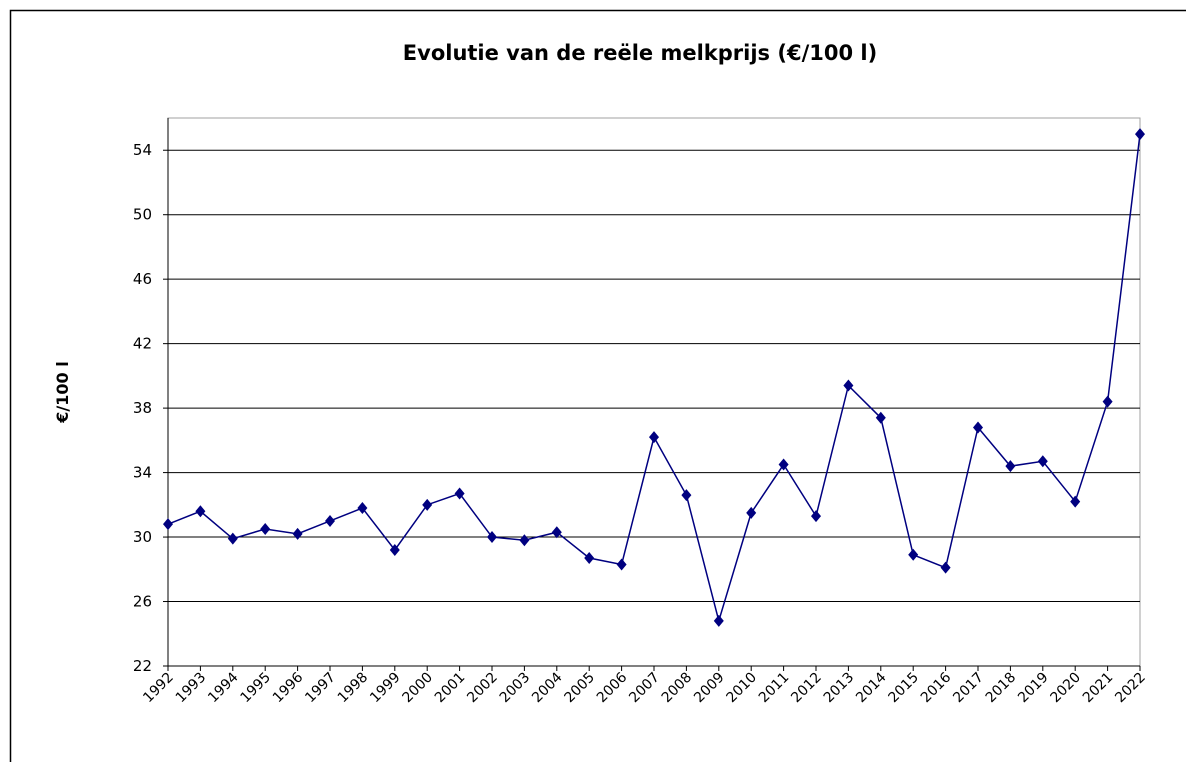 Image resolution: width=1186 pixels, height=766 pixels. What do you see at coordinates (353, 688) in the screenshot?
I see `x-tick-label: 1998` at bounding box center [353, 688].